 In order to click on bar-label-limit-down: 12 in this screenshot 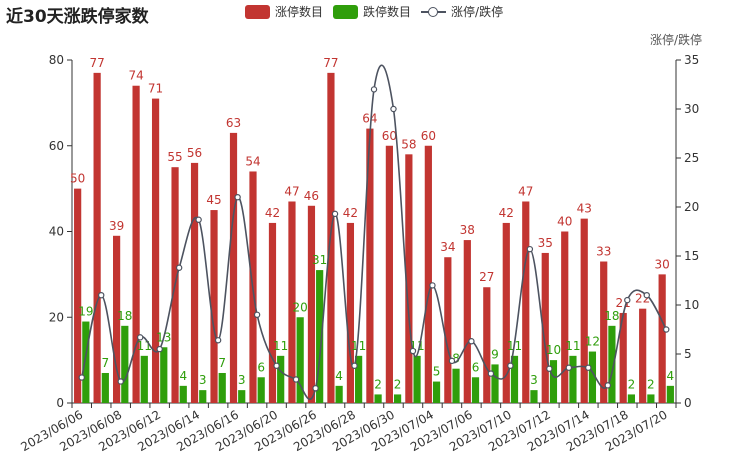, I will do `click(592, 342)`.